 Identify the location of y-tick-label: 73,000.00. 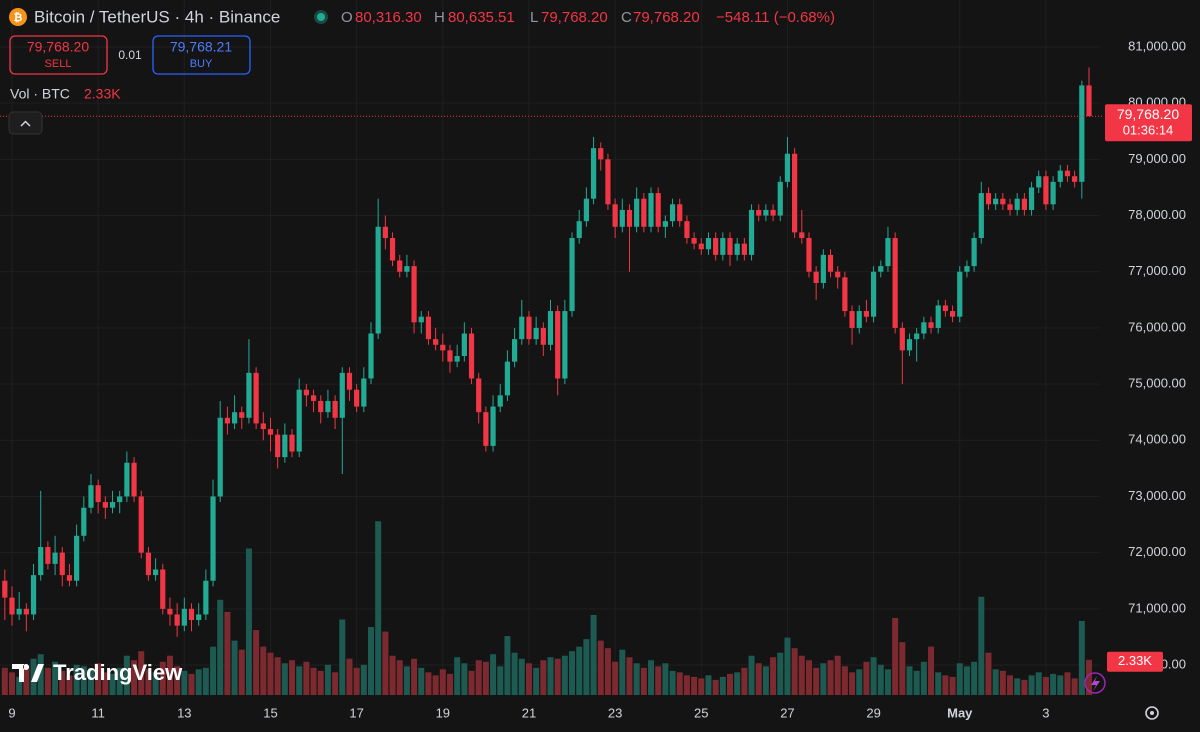
(1157, 495).